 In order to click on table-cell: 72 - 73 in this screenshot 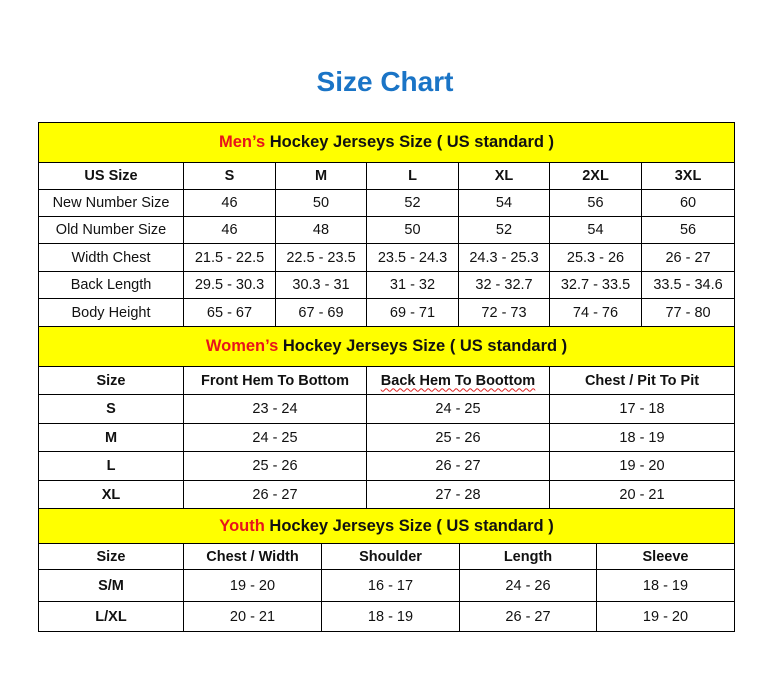, I will do `click(504, 312)`.